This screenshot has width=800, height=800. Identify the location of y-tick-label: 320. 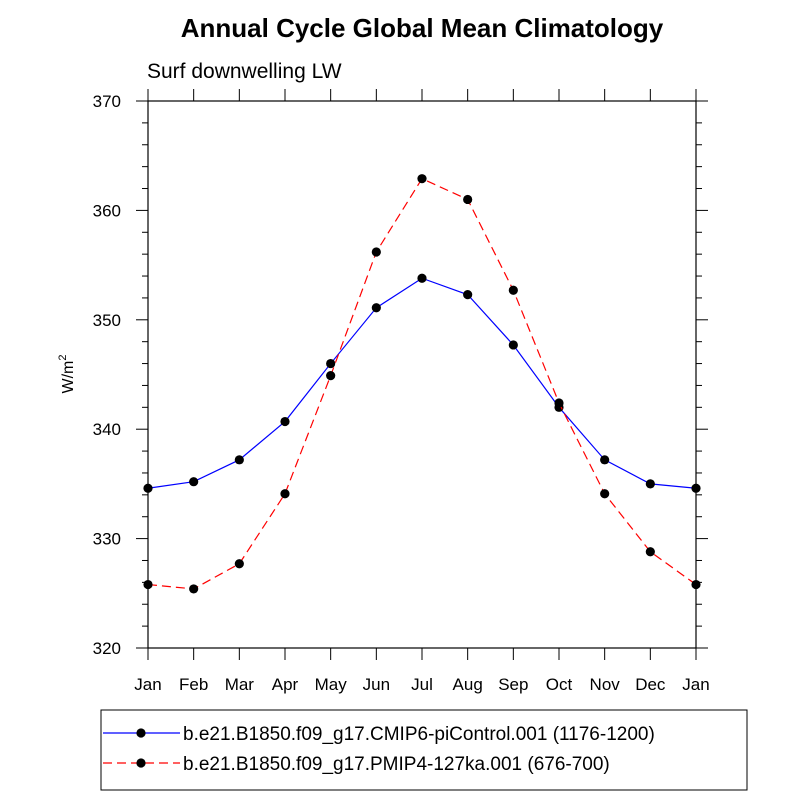
(107, 648).